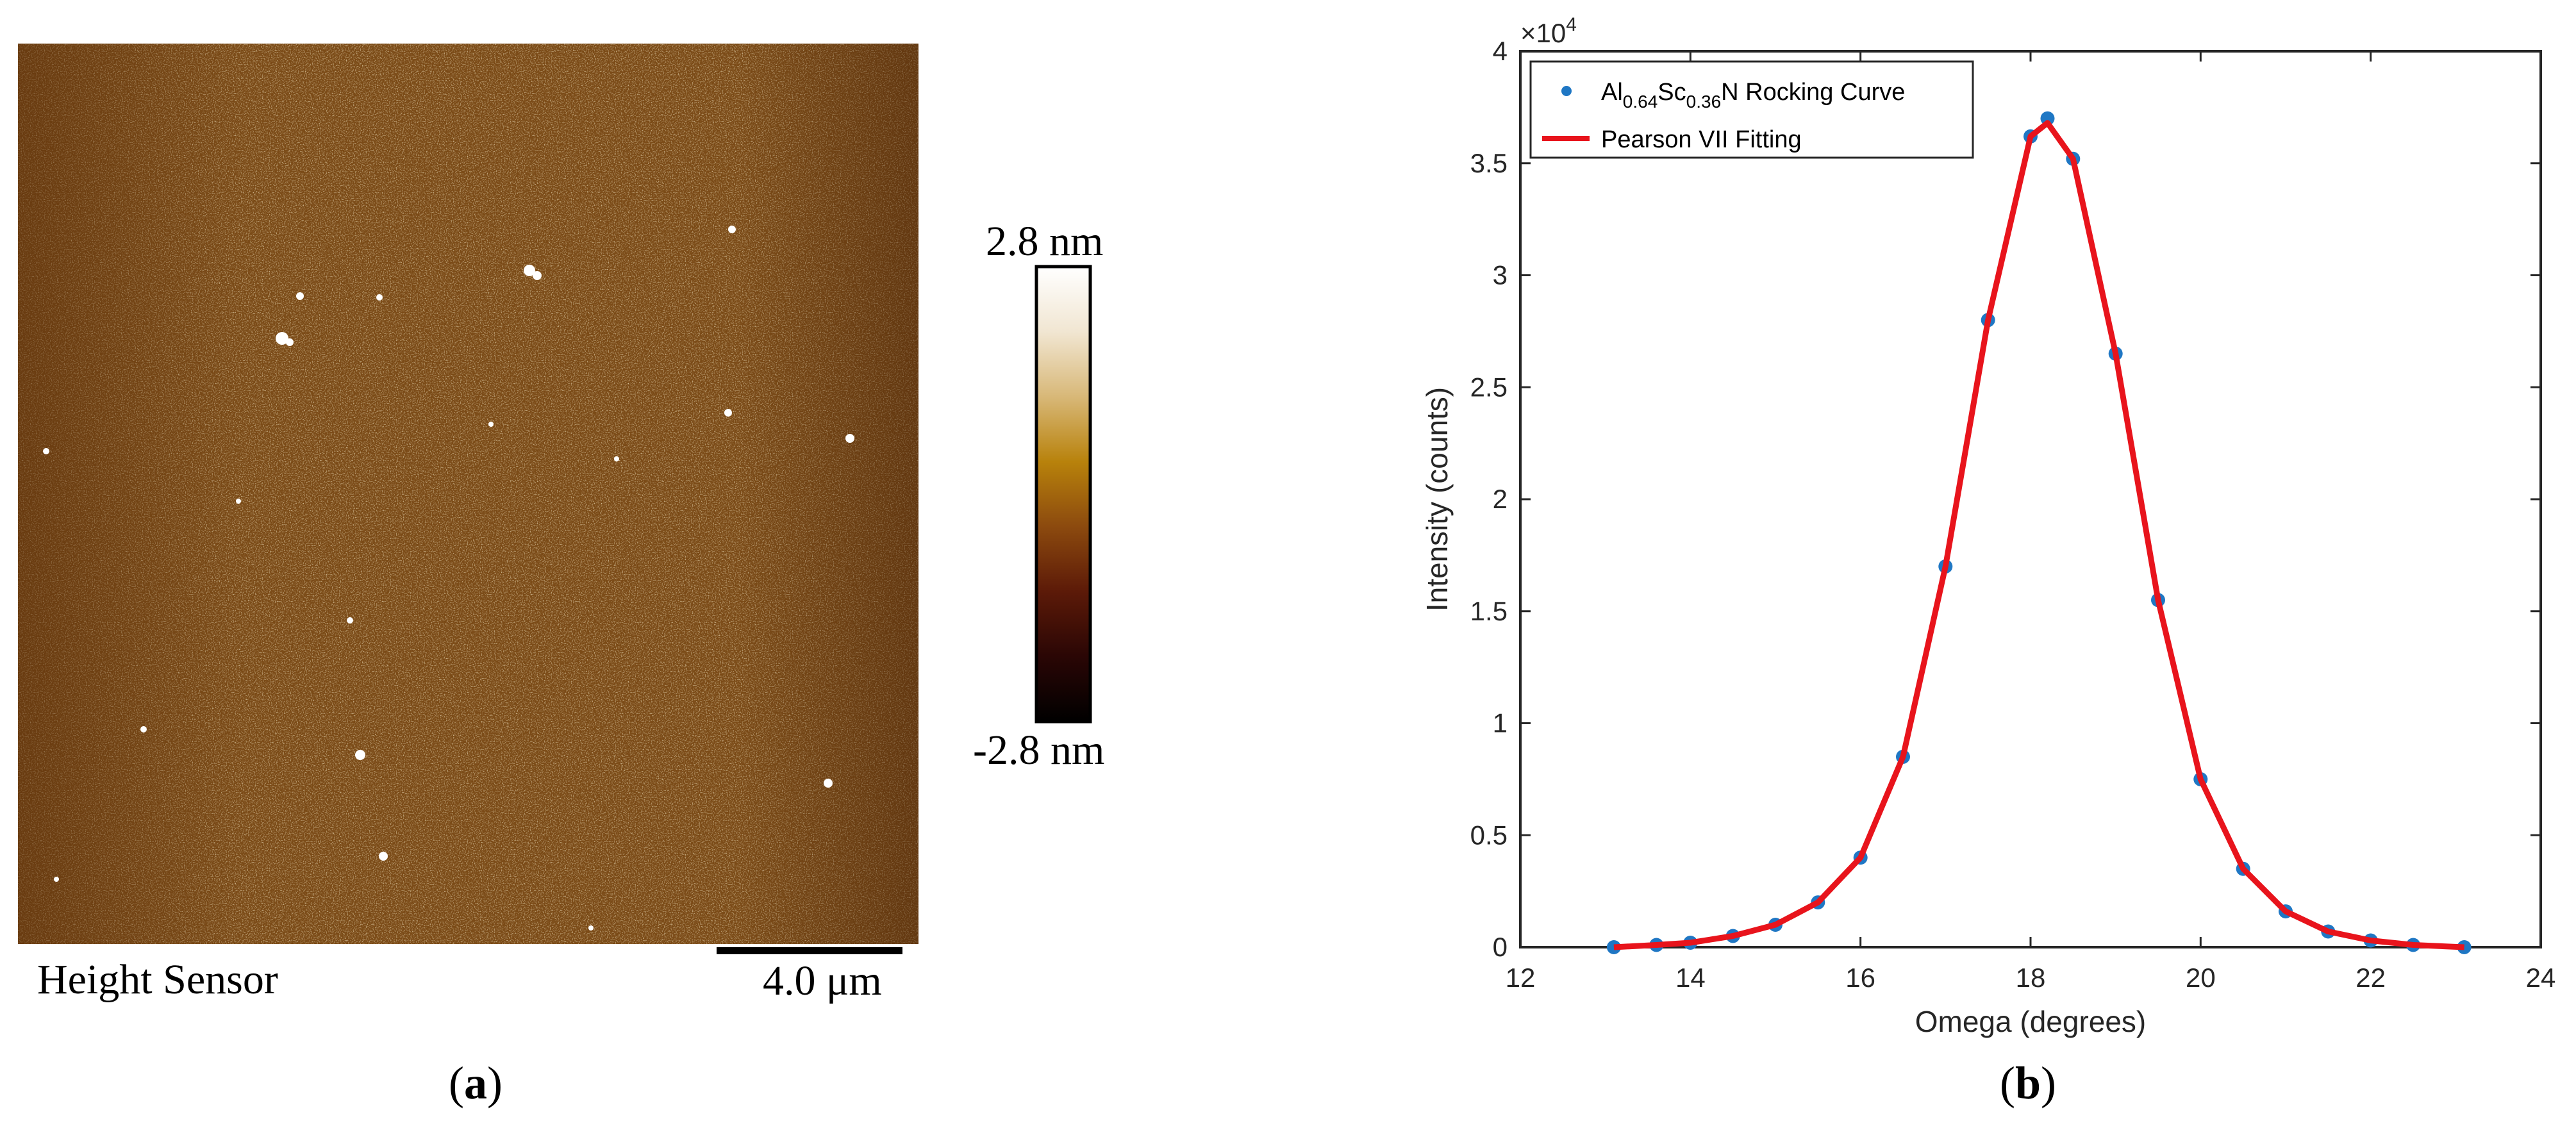  What do you see at coordinates (1038, 750) in the screenshot?
I see `colorbar-min-label: -2.8 nm` at bounding box center [1038, 750].